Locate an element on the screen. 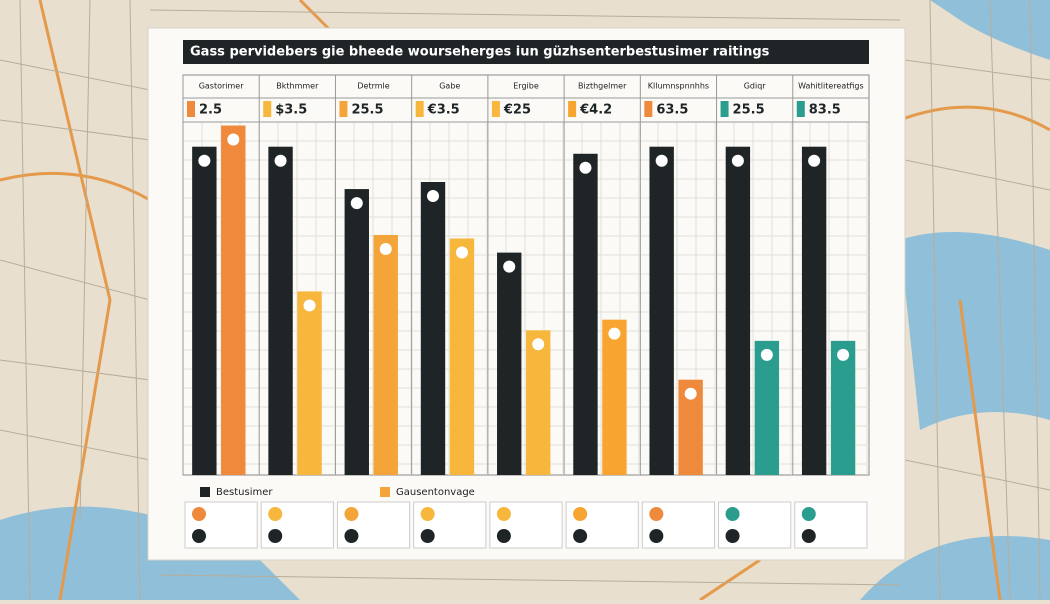 Image resolution: width=1050 pixels, height=604 pixels. legend-label: Bestusimer is located at coordinates (244, 492).